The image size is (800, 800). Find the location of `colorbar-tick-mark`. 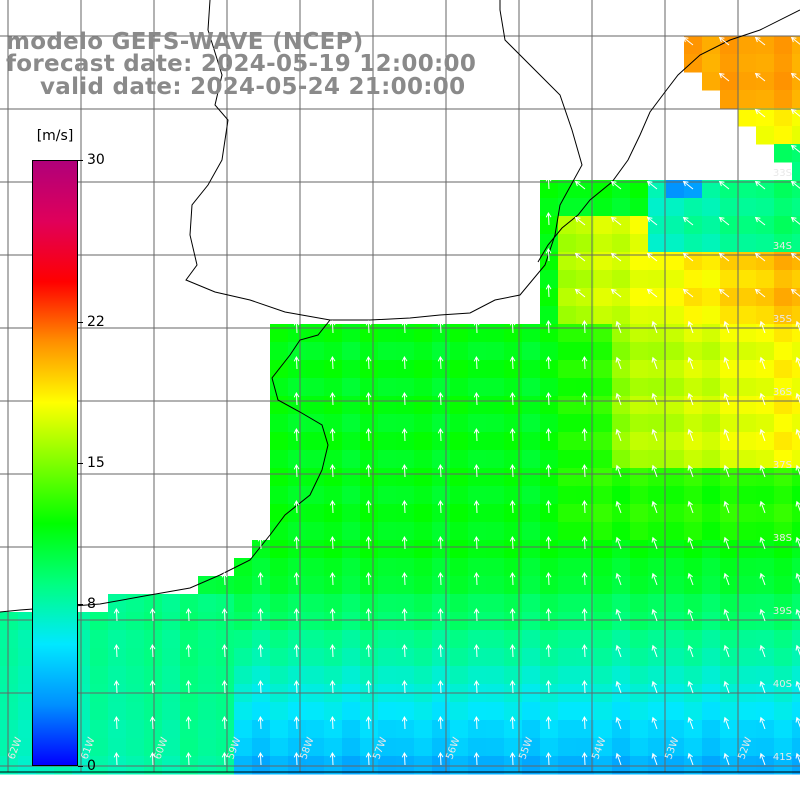

colorbar-tick-mark is located at coordinates (80, 160).